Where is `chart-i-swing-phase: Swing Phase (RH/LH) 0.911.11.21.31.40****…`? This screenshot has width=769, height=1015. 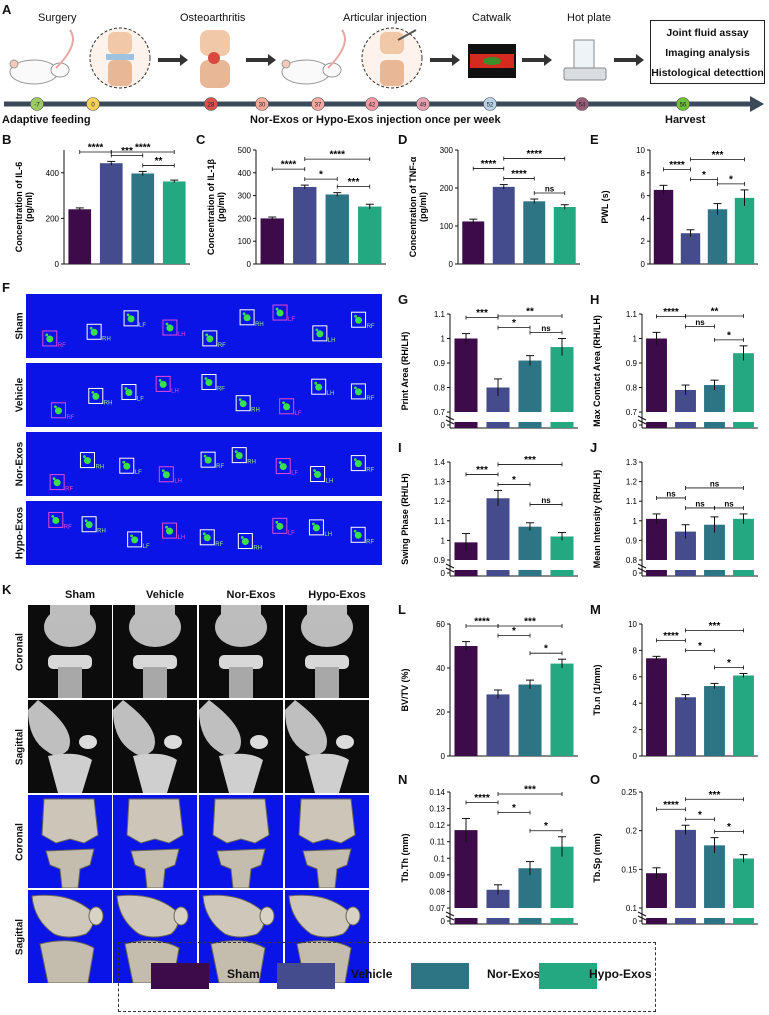
chart-i-swing-phase: Swing Phase (RH/LH) 0.911.11.21.31.40****… is located at coordinates (489, 516).